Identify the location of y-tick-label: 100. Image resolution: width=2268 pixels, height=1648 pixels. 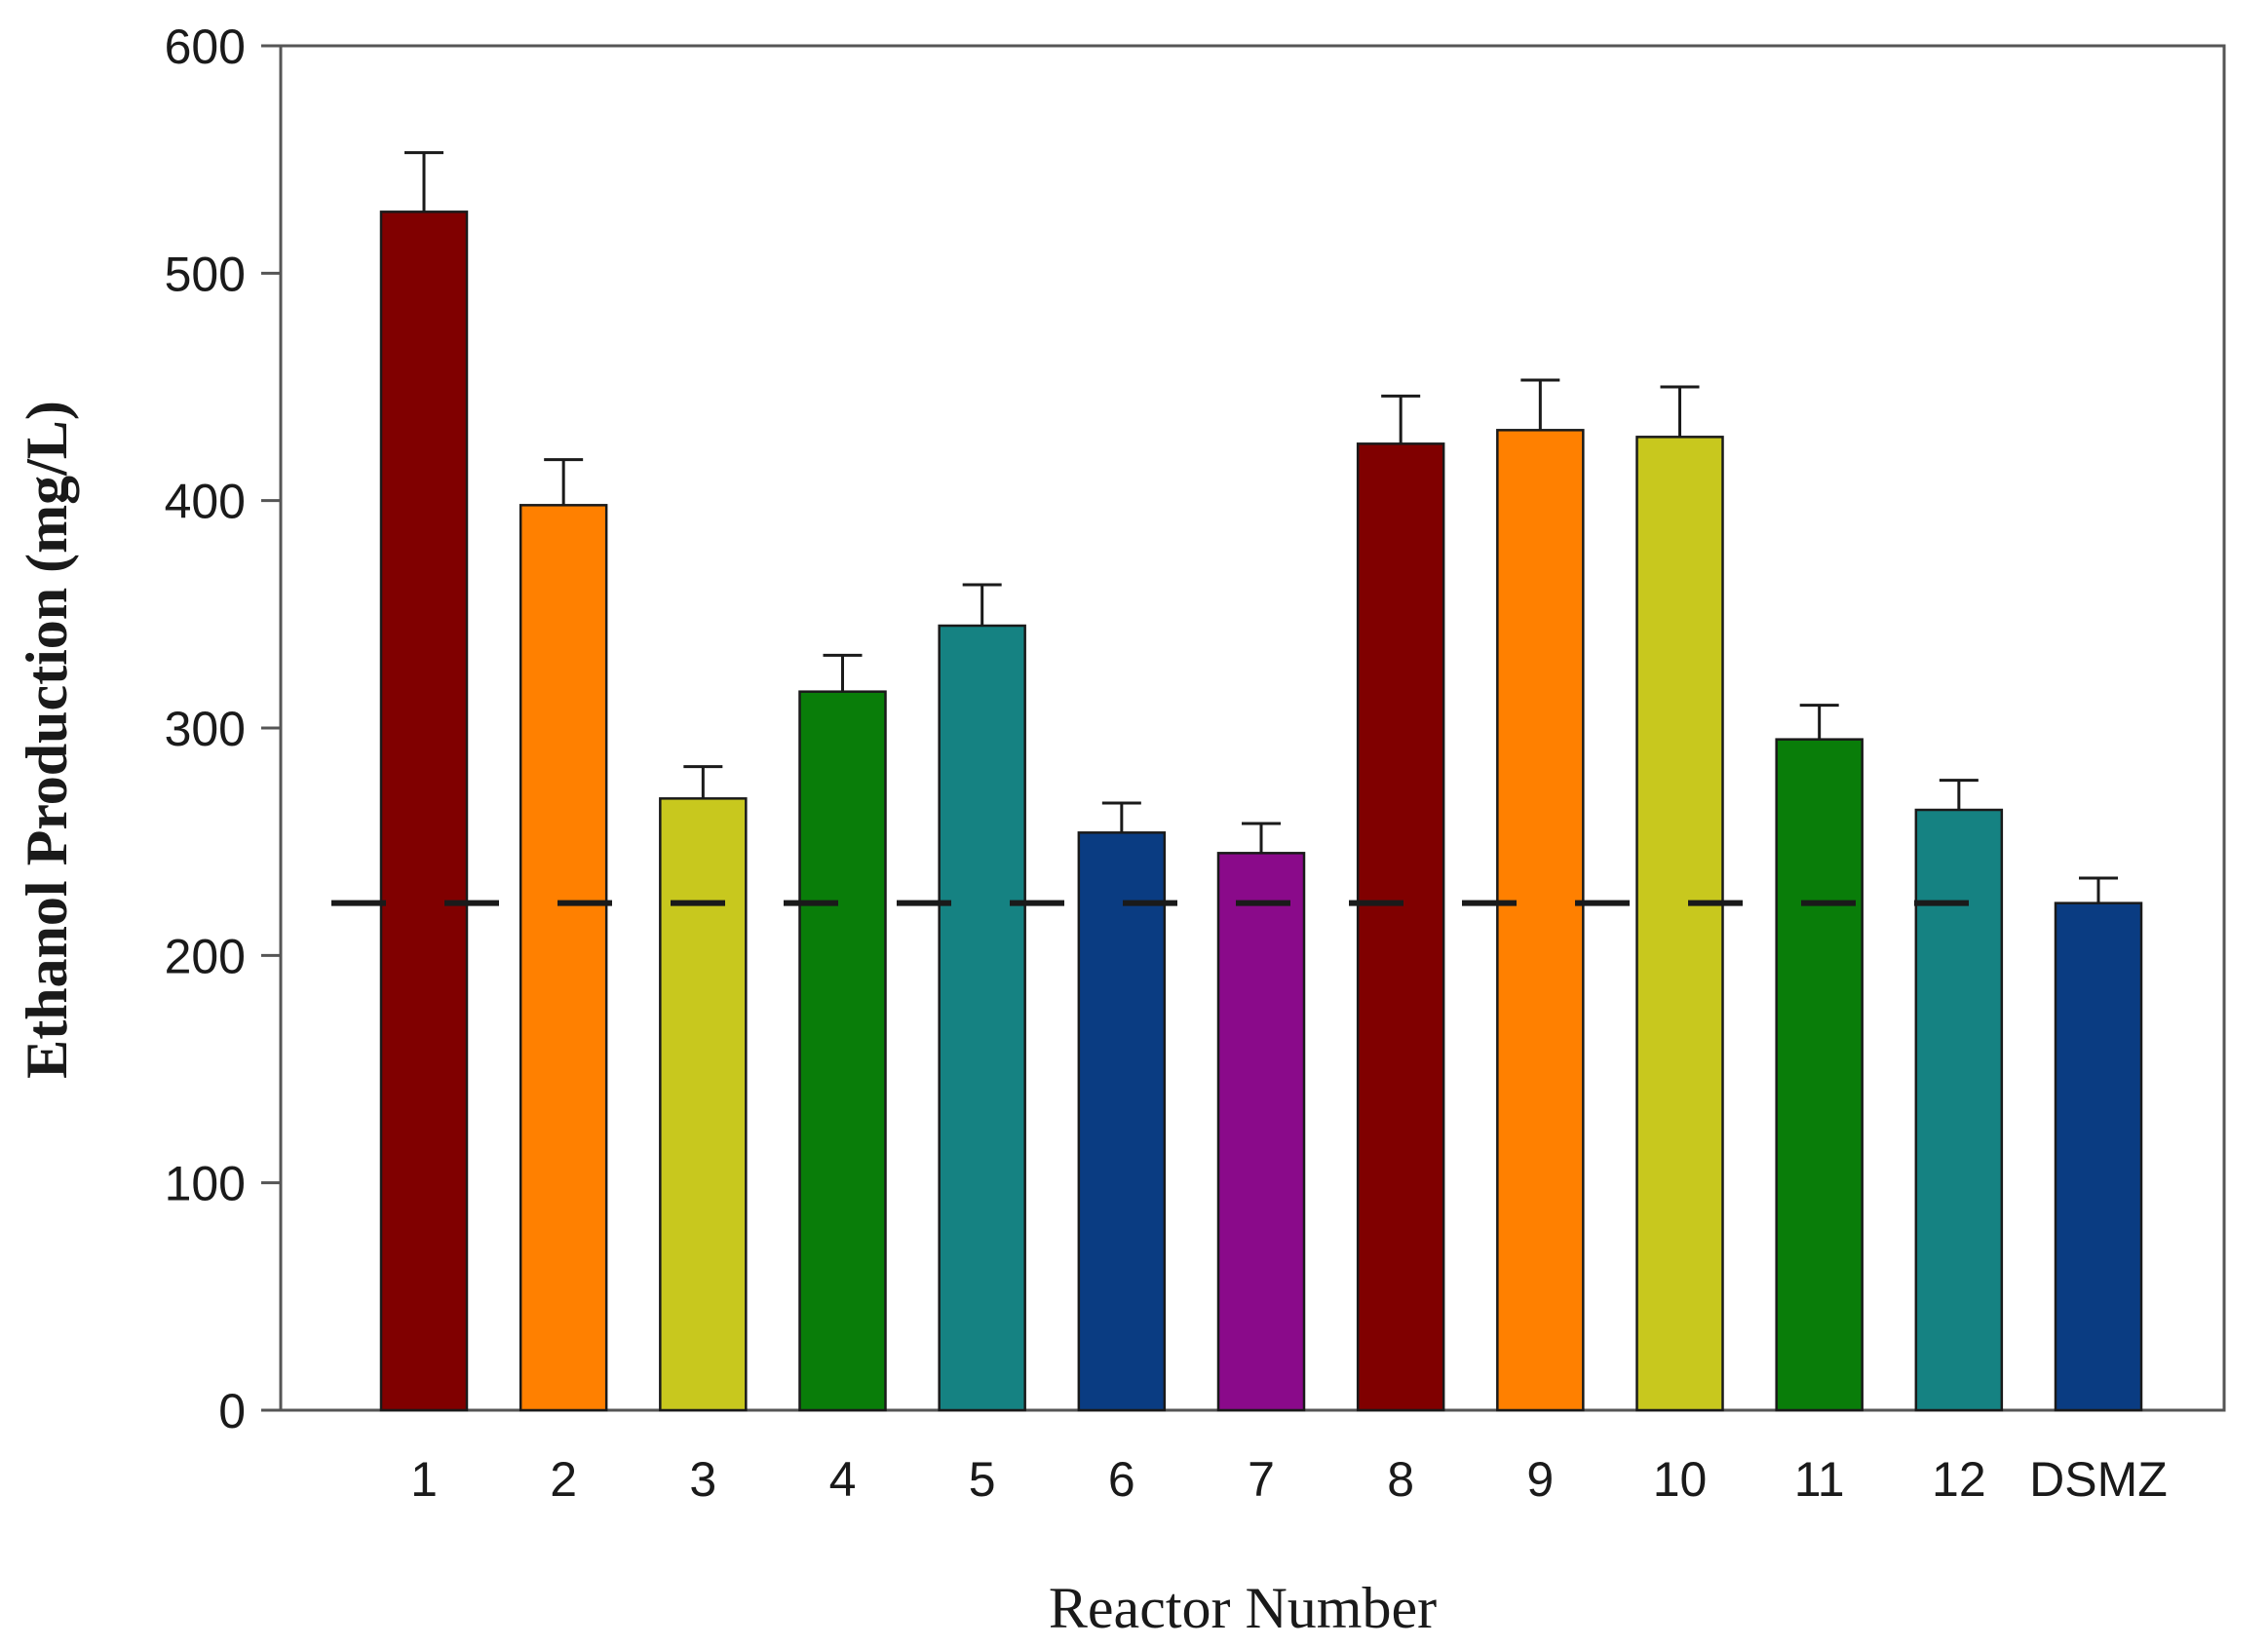
(205, 1184).